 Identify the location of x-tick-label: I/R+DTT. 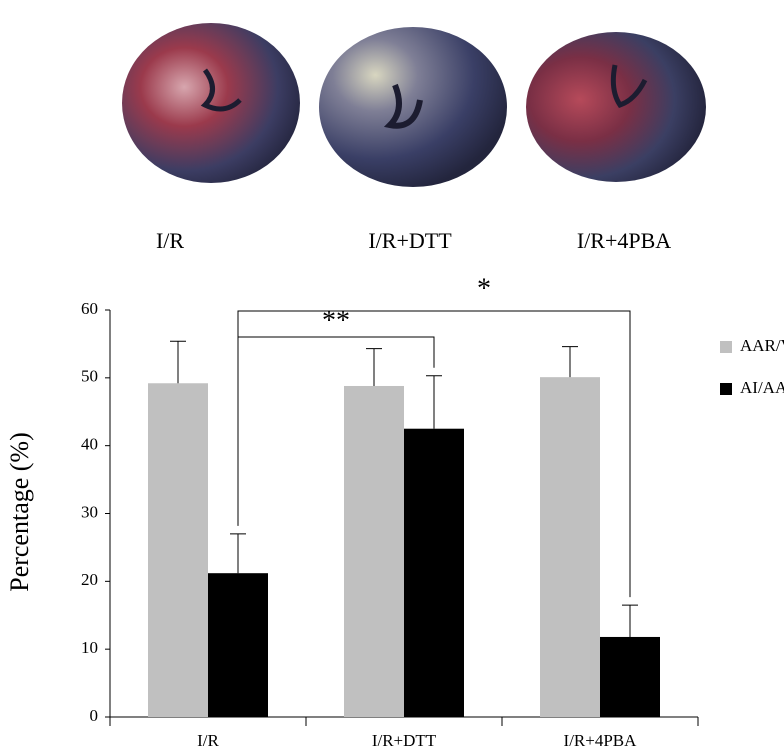
(404, 740).